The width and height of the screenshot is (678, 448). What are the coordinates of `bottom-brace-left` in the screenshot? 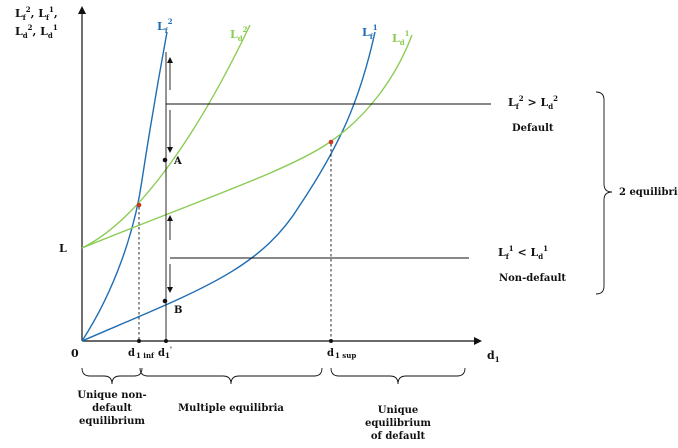 It's located at (112, 376).